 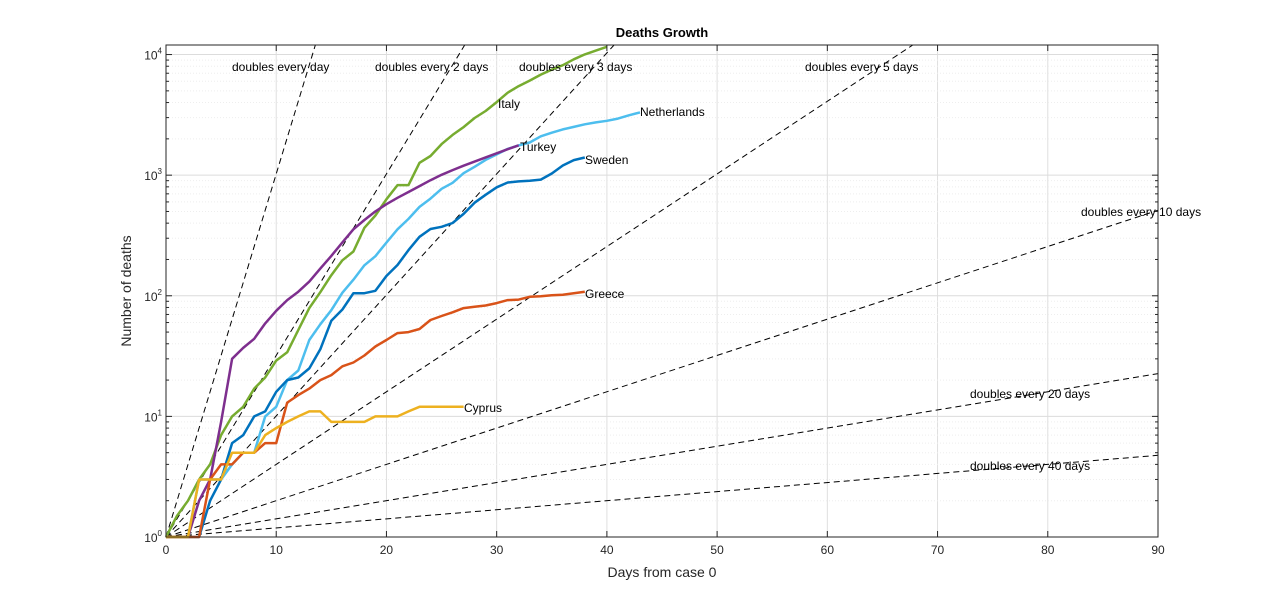 I want to click on x-tick-label: 70, so click(x=938, y=550).